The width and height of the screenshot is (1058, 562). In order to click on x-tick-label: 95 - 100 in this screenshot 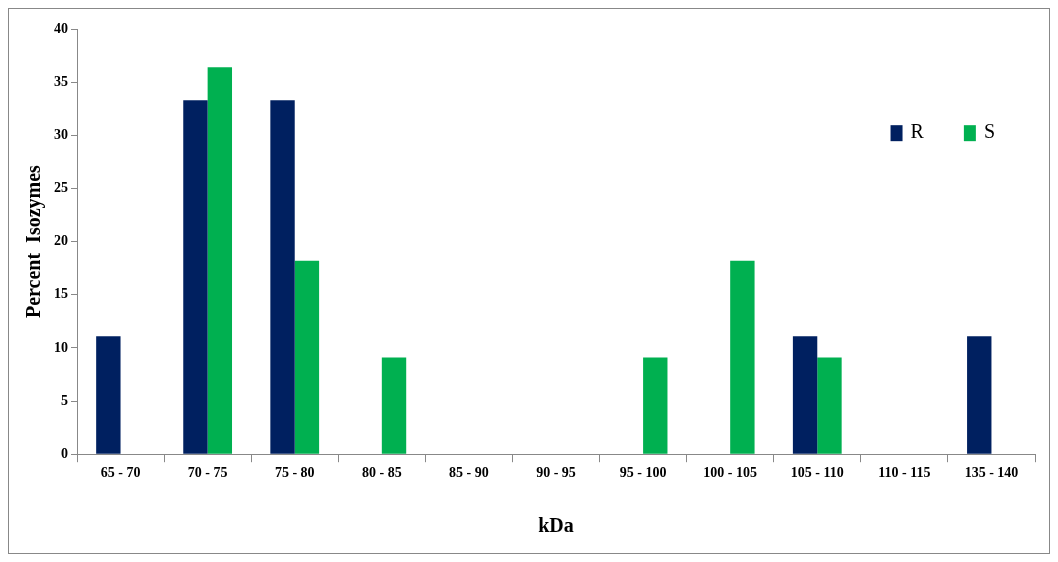, I will do `click(643, 473)`.